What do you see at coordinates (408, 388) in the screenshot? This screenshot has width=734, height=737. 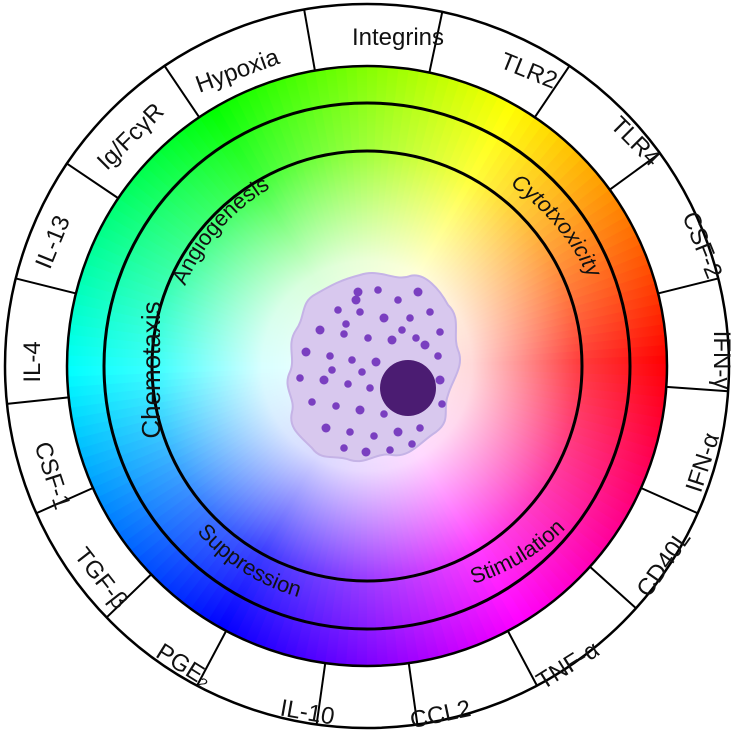 I see `cell-nucleus` at bounding box center [408, 388].